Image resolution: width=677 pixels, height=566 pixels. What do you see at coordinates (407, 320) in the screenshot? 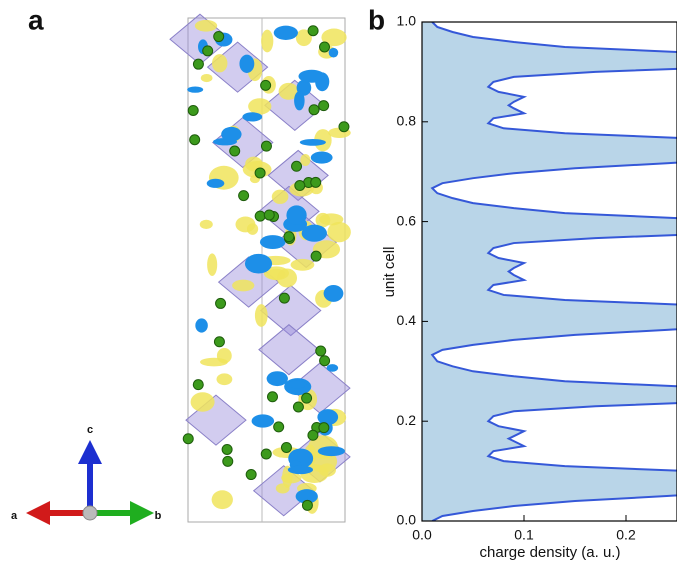
I see `y-tick-label: 0.4` at bounding box center [407, 320].